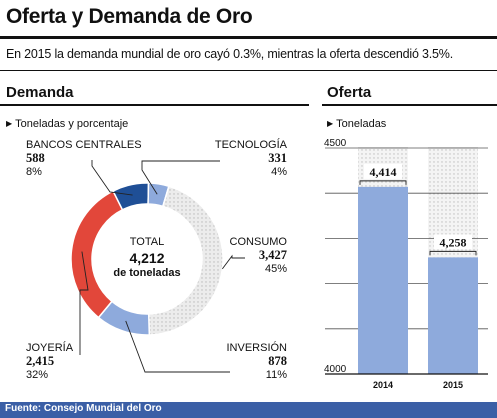 This screenshot has height=418, width=497. I want to click on donut-center-unit: de toneladas, so click(147, 273).